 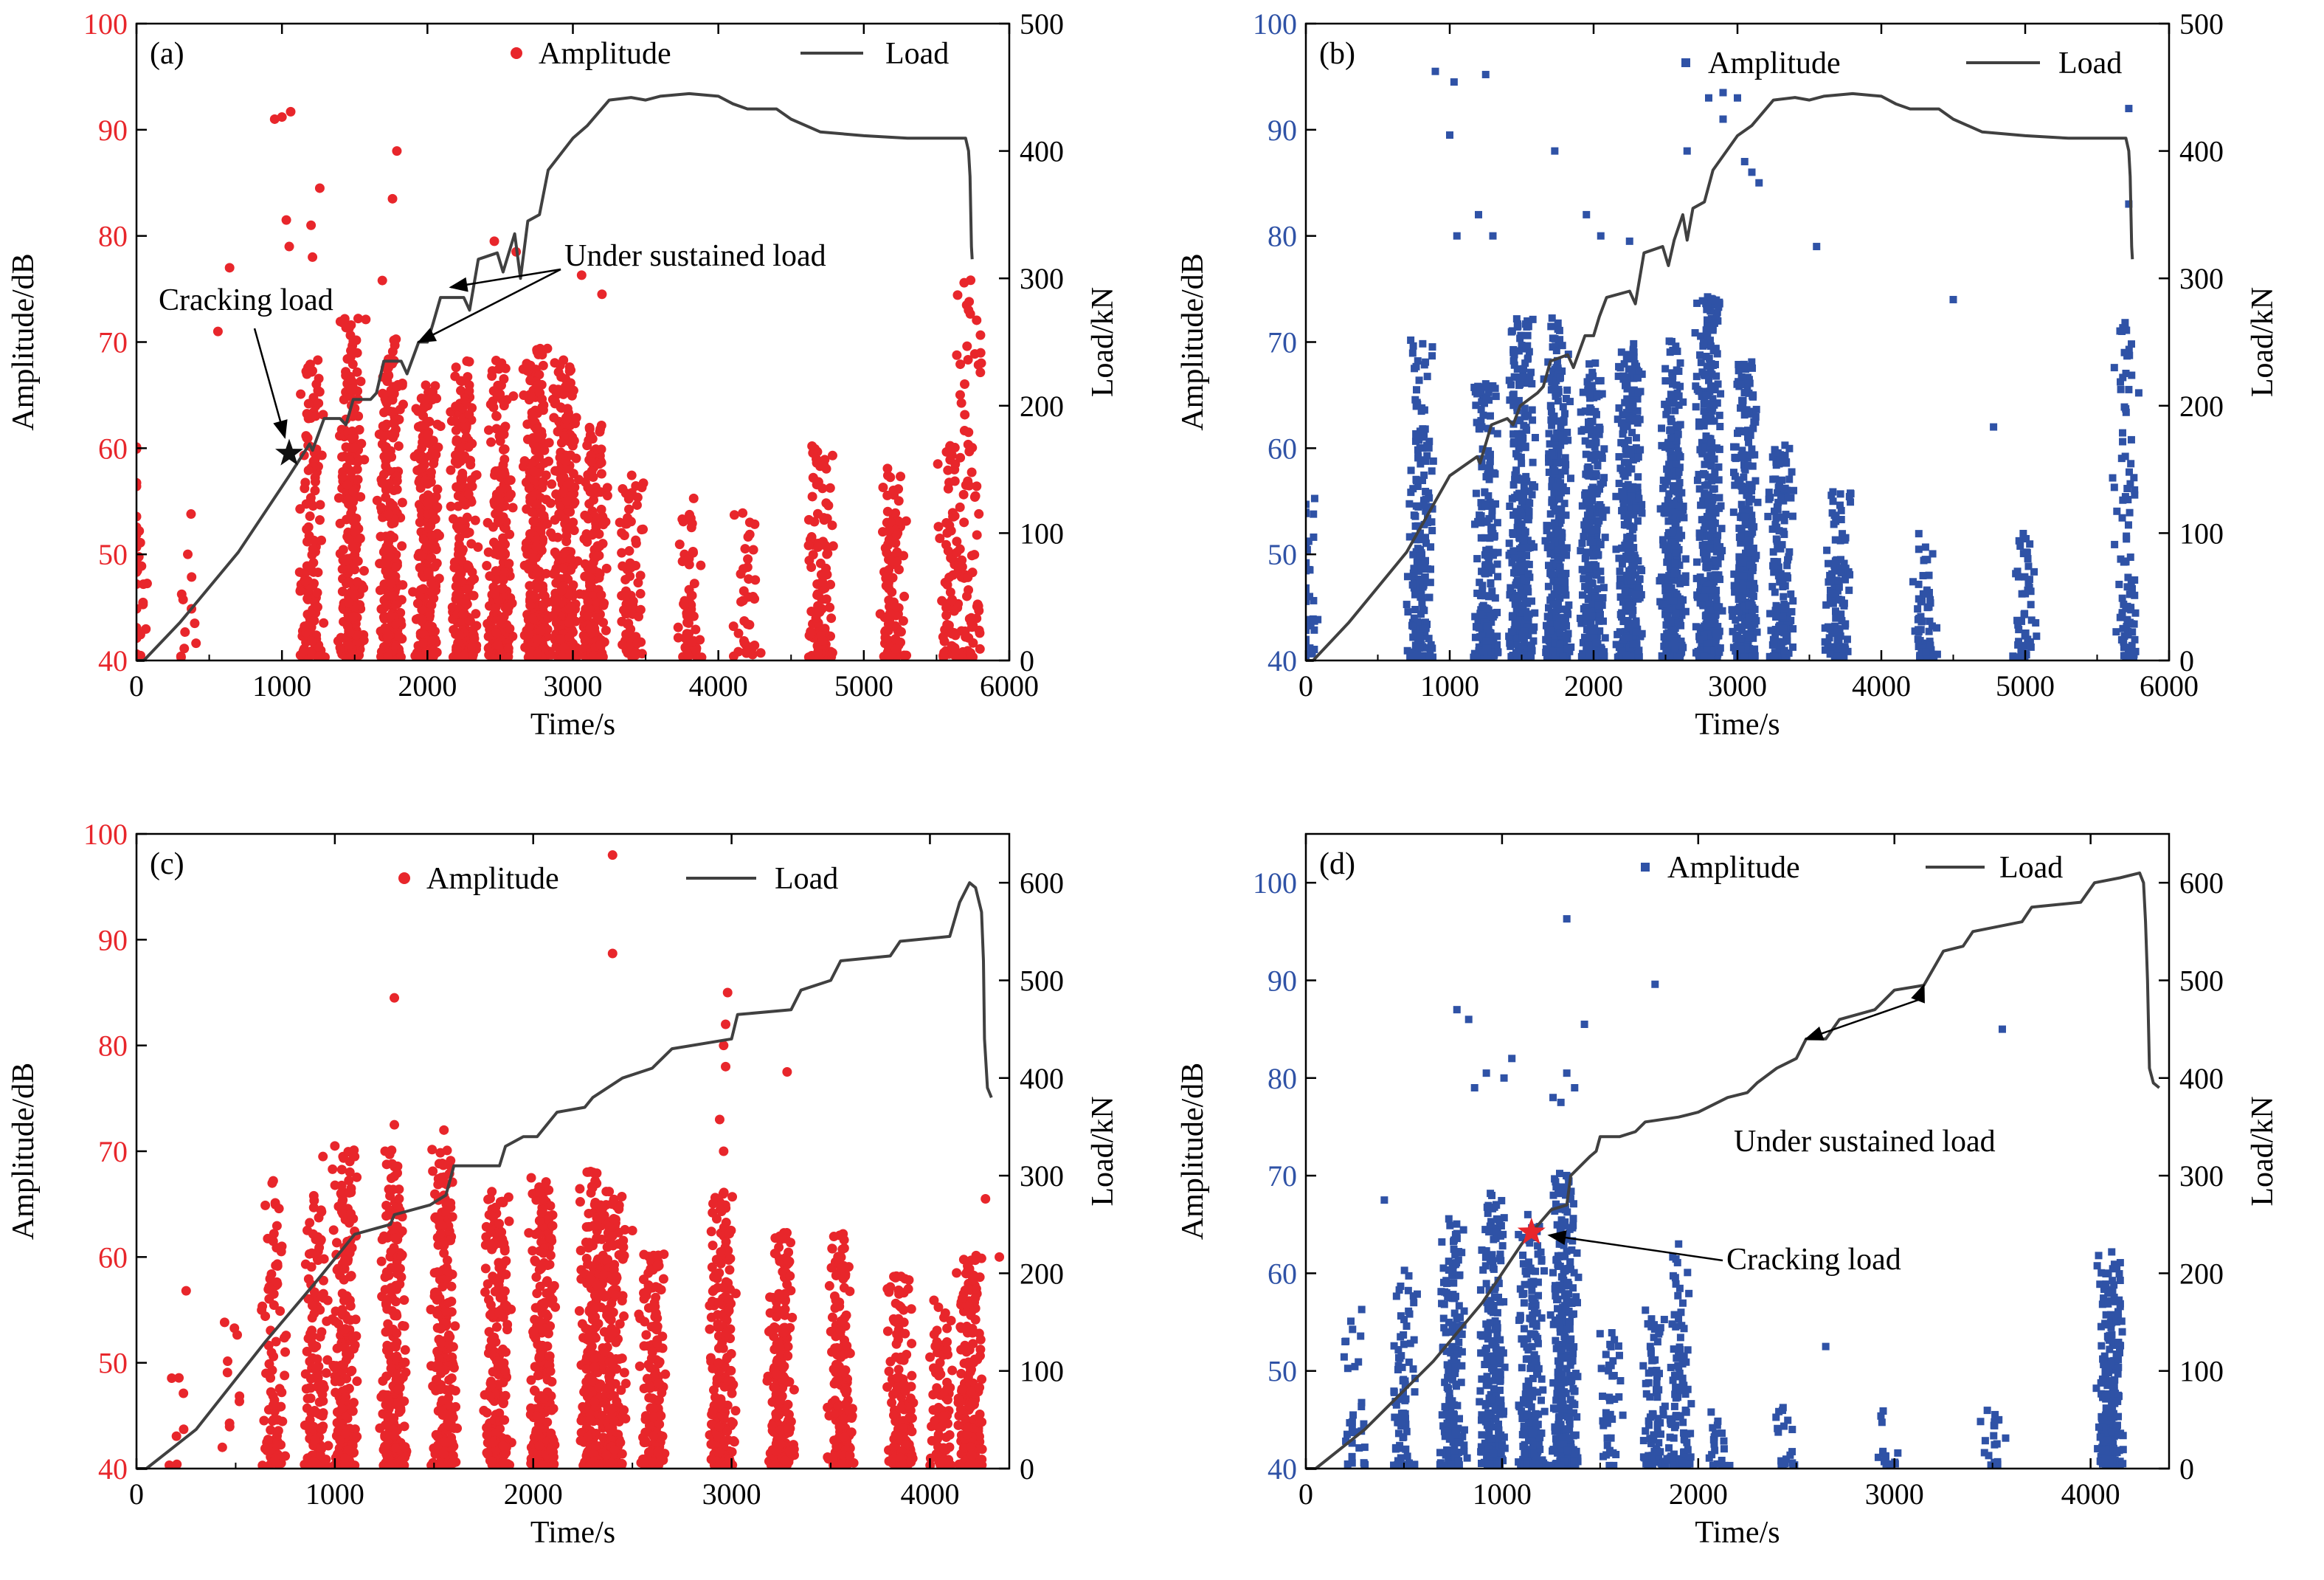 What do you see at coordinates (1042, 278) in the screenshot?
I see `y-tick-label-right: 300` at bounding box center [1042, 278].